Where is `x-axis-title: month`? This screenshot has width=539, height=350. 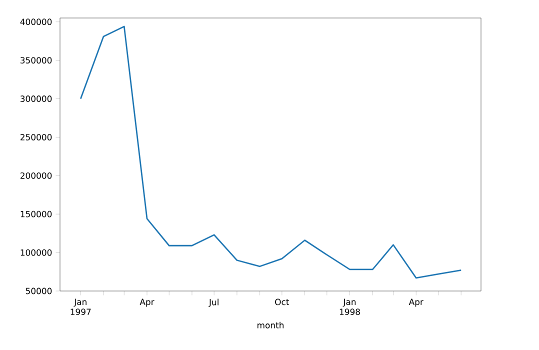 x-axis-title: month is located at coordinates (271, 325).